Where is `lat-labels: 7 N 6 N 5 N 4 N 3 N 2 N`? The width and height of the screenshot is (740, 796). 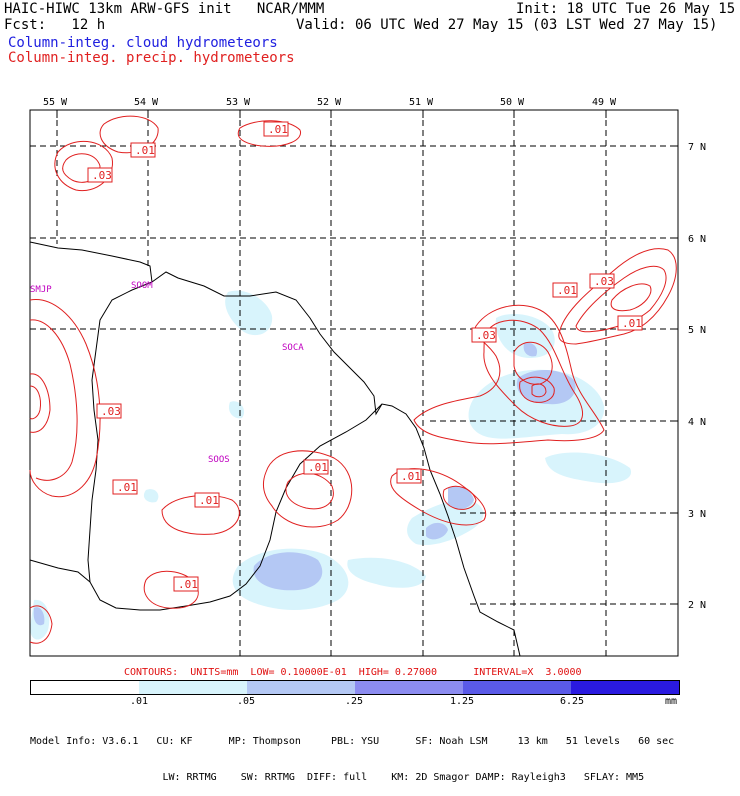 lat-labels: 7 N 6 N 5 N 4 N 3 N 2 N is located at coordinates (697, 376).